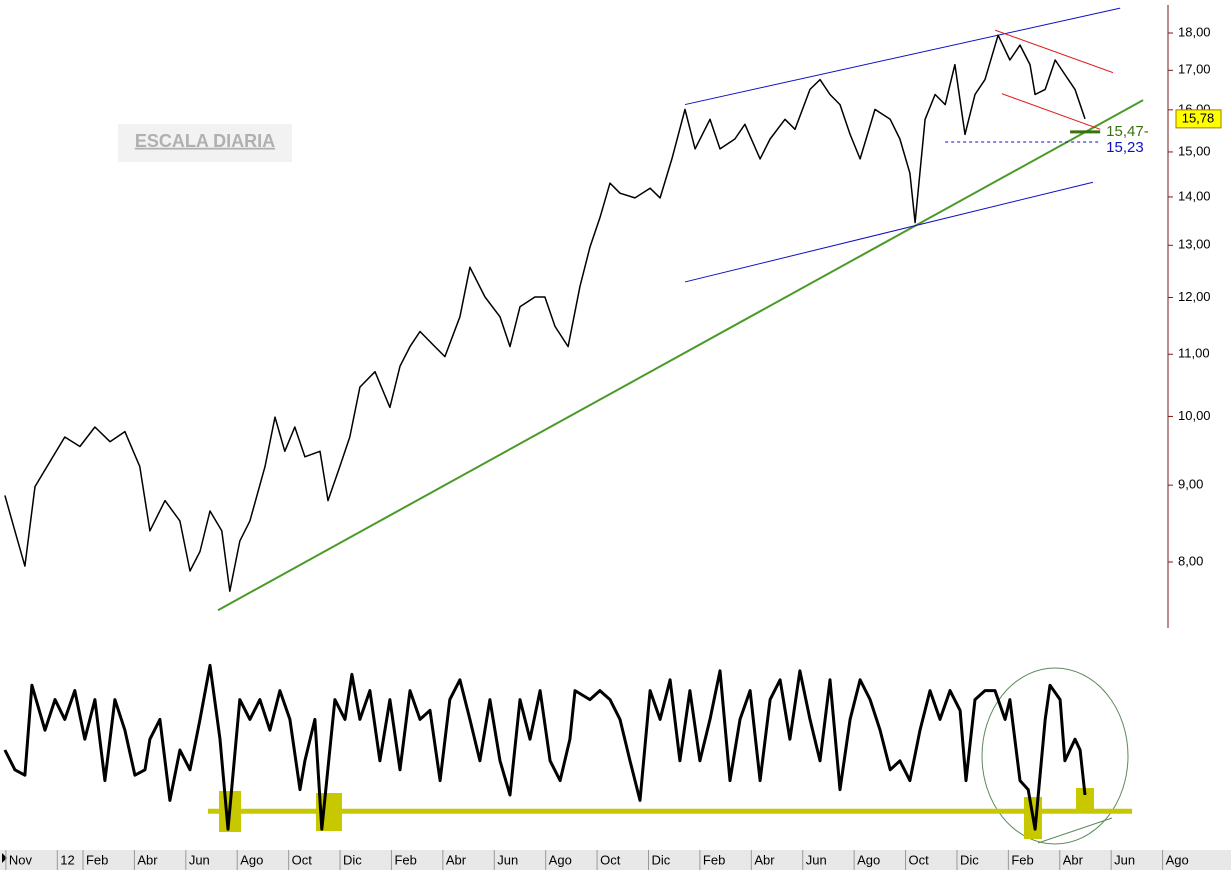 Image resolution: width=1231 pixels, height=870 pixels. I want to click on y-tick-label: 17,00, so click(1194, 69).